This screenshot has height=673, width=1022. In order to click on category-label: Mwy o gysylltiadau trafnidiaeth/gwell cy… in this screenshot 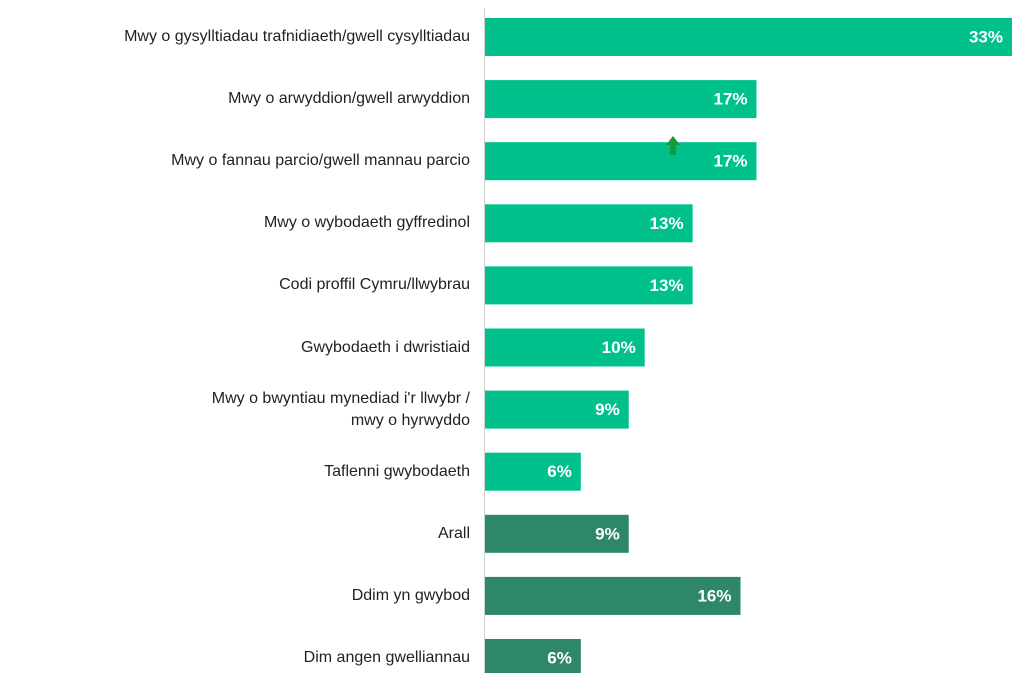, I will do `click(297, 36)`.